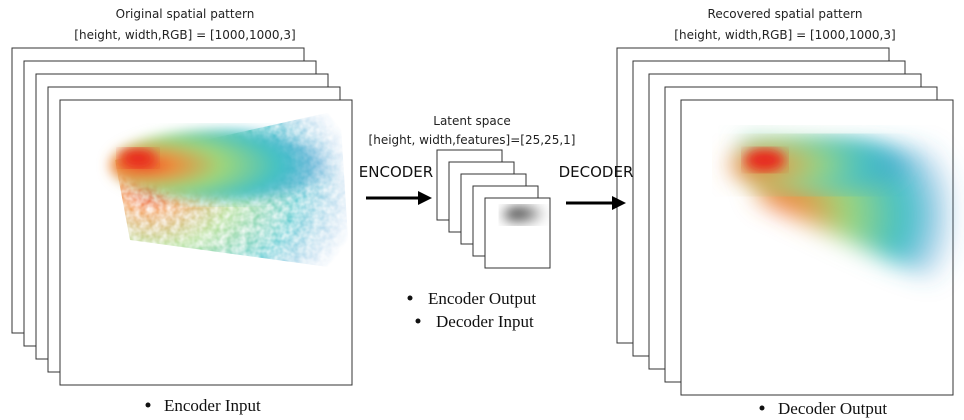 Image resolution: width=964 pixels, height=420 pixels. What do you see at coordinates (396, 172) in the screenshot?
I see `arrow-label: ENCODER` at bounding box center [396, 172].